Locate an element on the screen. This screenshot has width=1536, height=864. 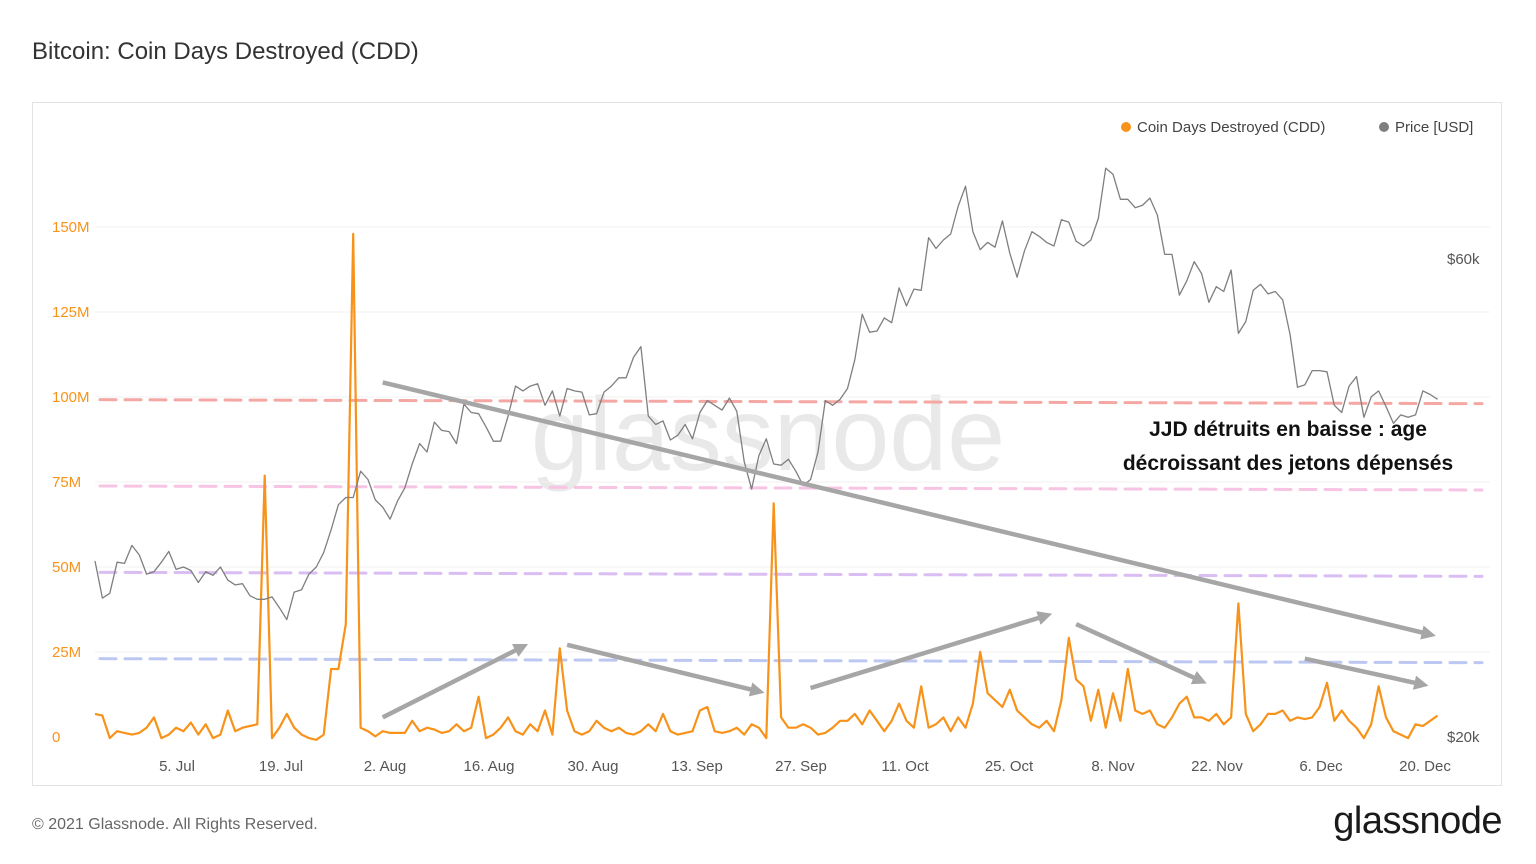
x-tick-label: 2. Aug is located at coordinates (385, 766).